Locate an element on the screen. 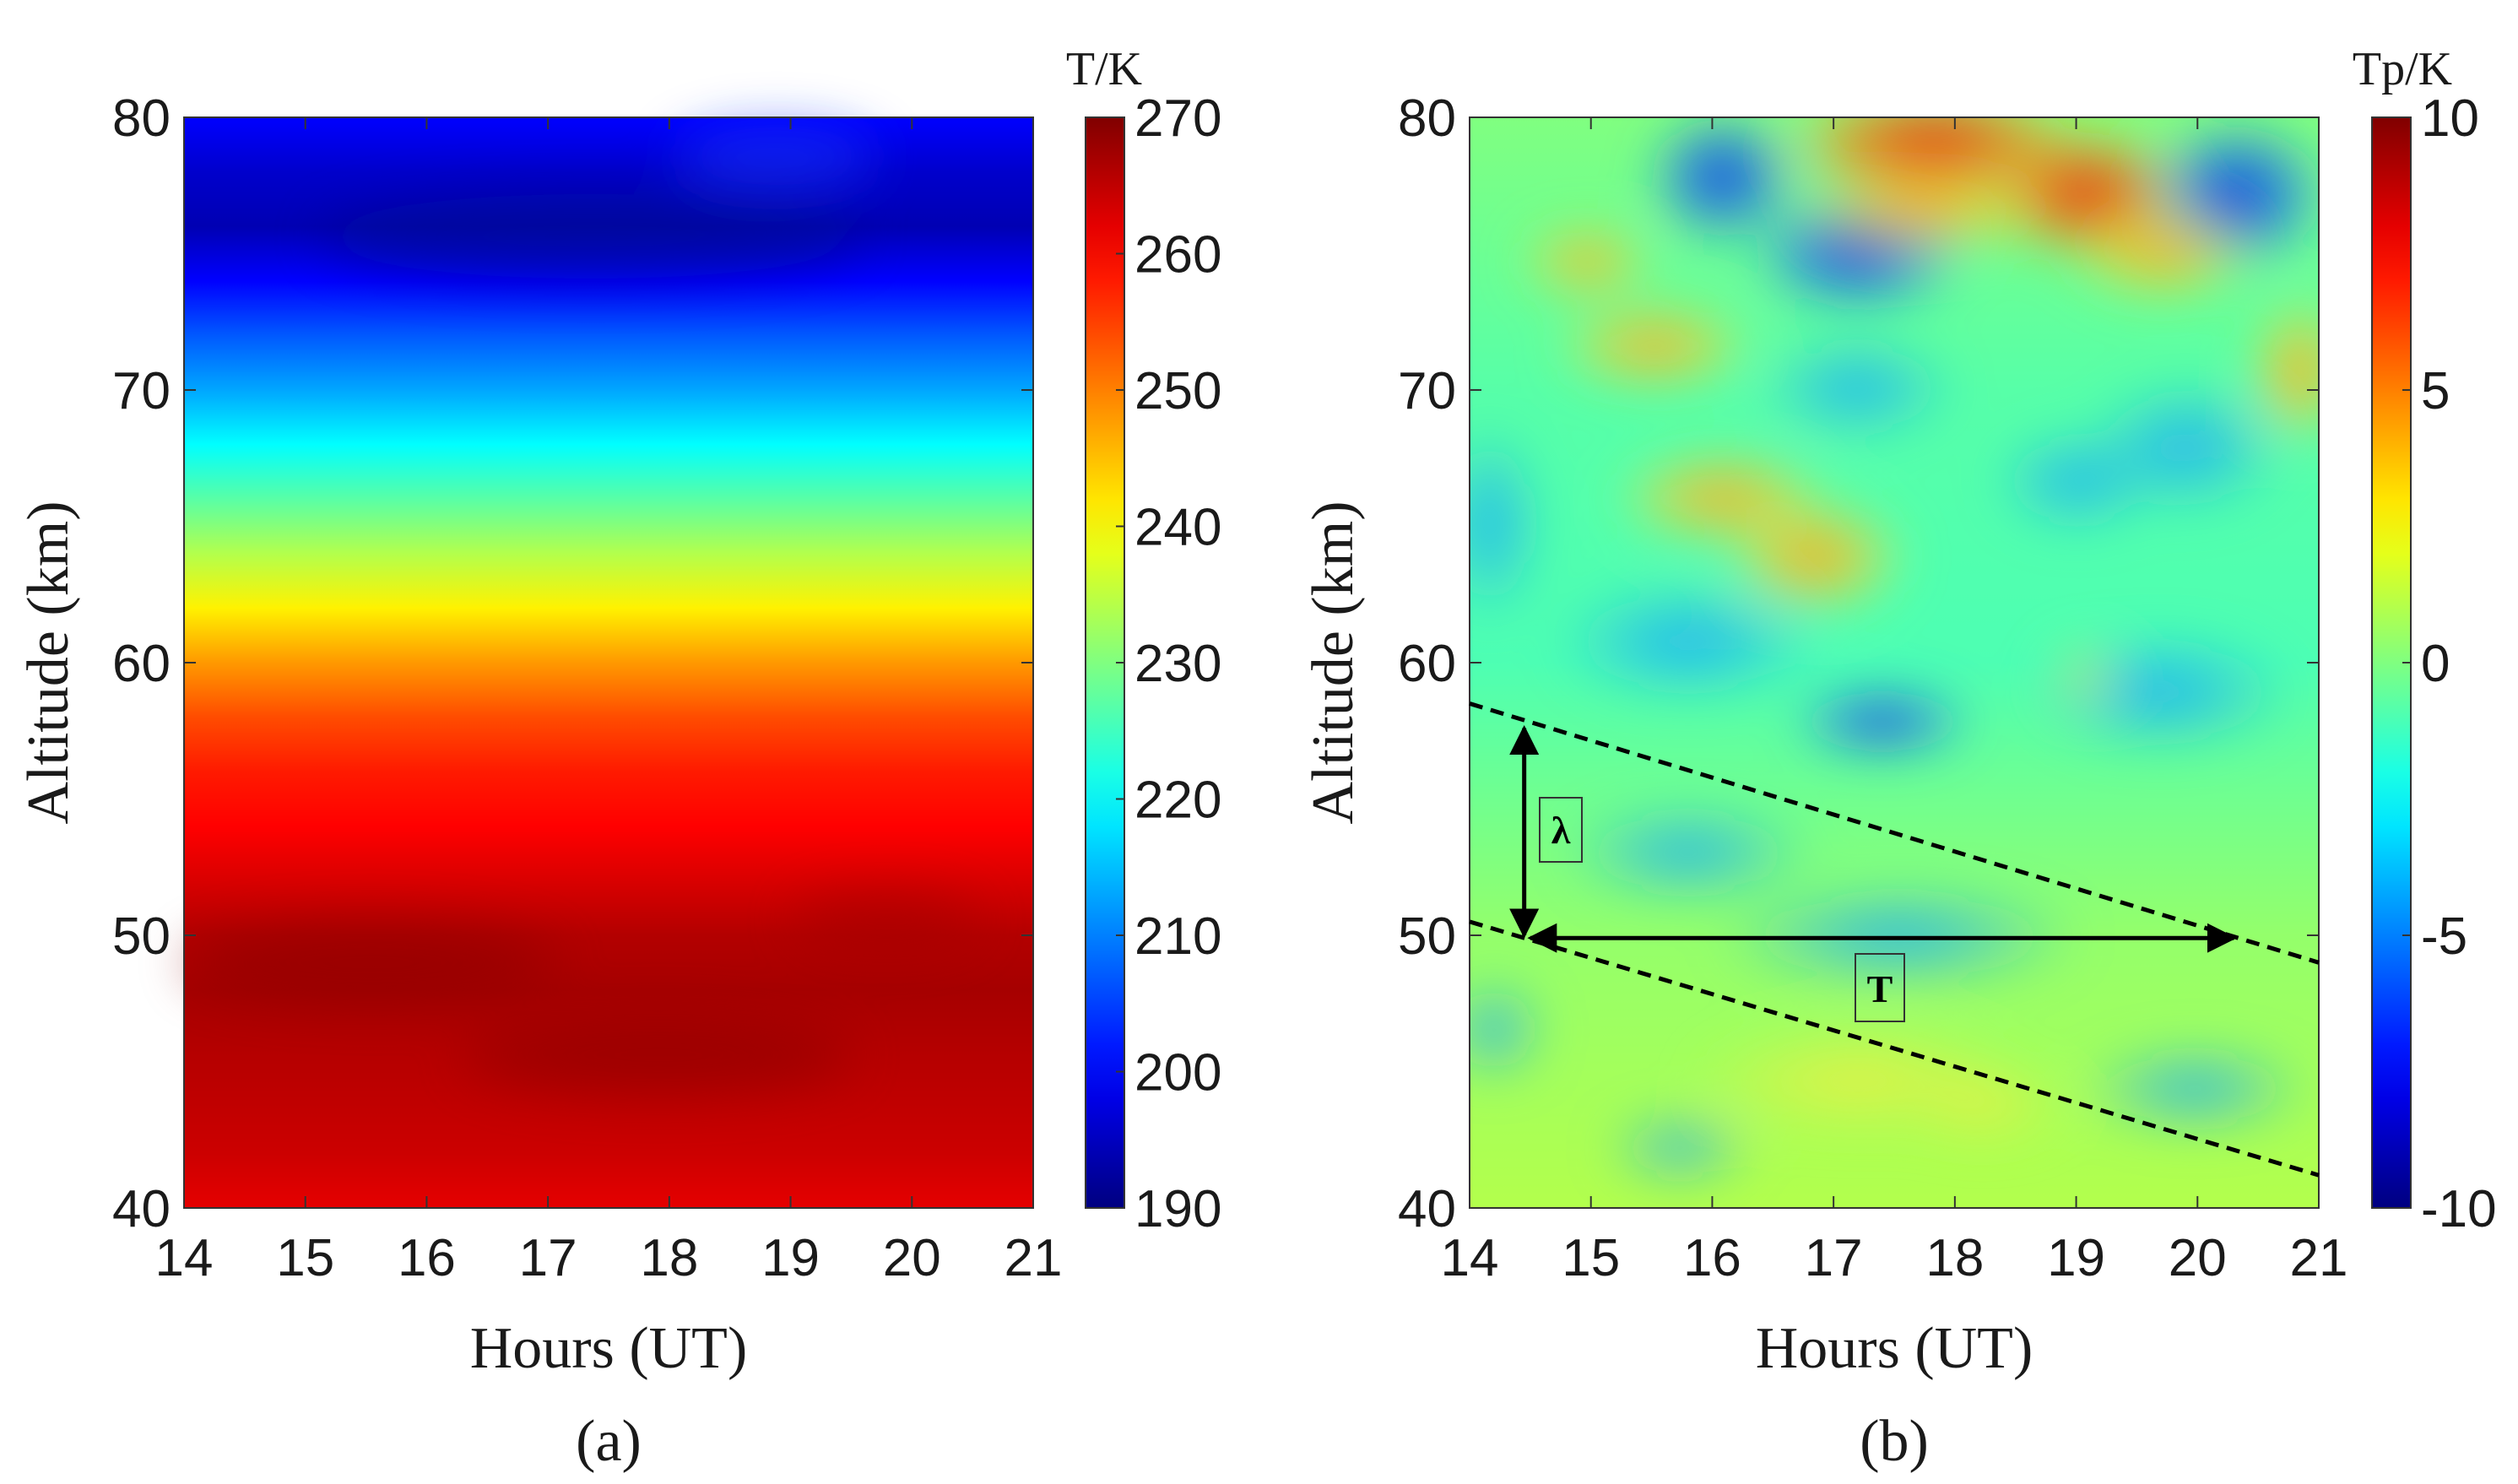  panel-a-light-core is located at coordinates (776, 156).